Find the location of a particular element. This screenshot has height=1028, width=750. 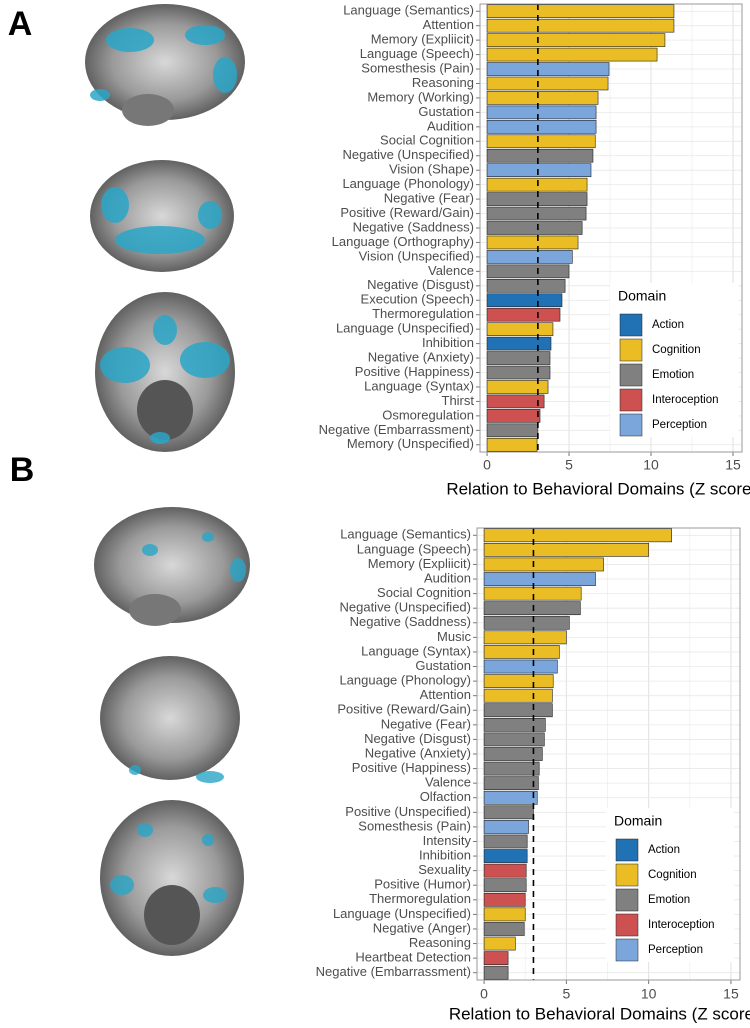

category-label: Heartbeat Detection is located at coordinates (413, 957).